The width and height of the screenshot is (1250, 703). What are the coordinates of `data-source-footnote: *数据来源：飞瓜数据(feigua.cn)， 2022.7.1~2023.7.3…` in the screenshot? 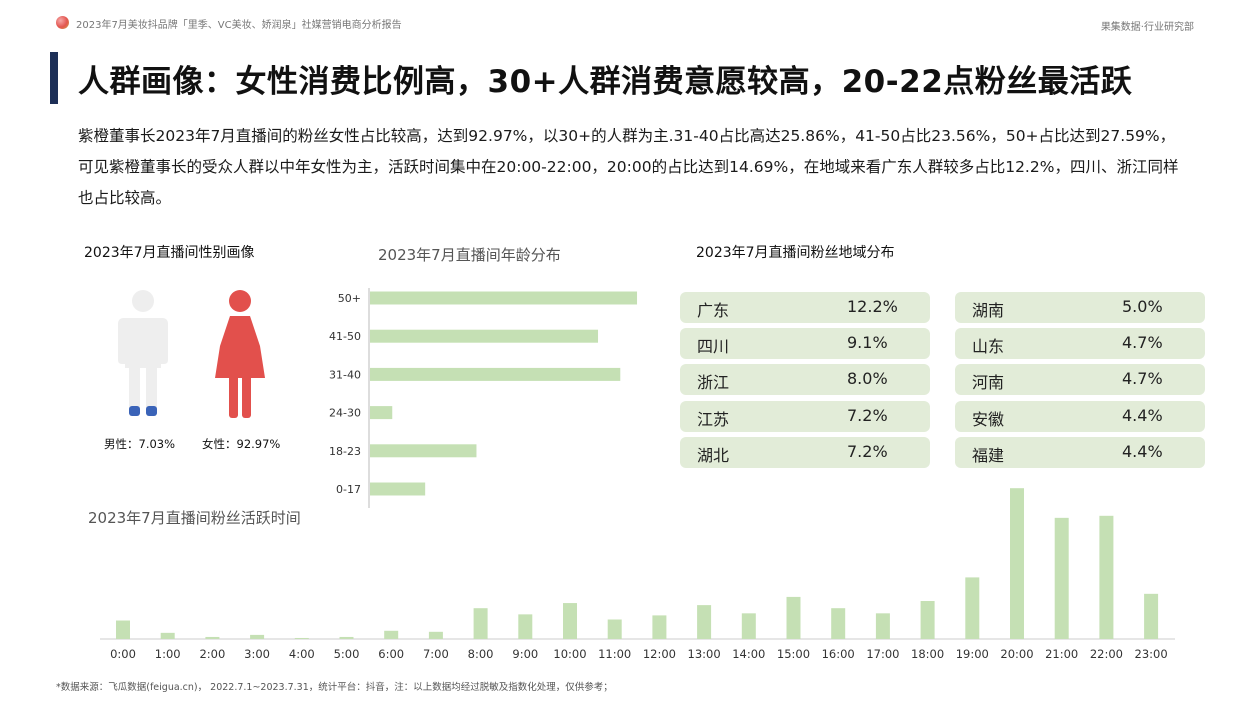 It's located at (334, 687).